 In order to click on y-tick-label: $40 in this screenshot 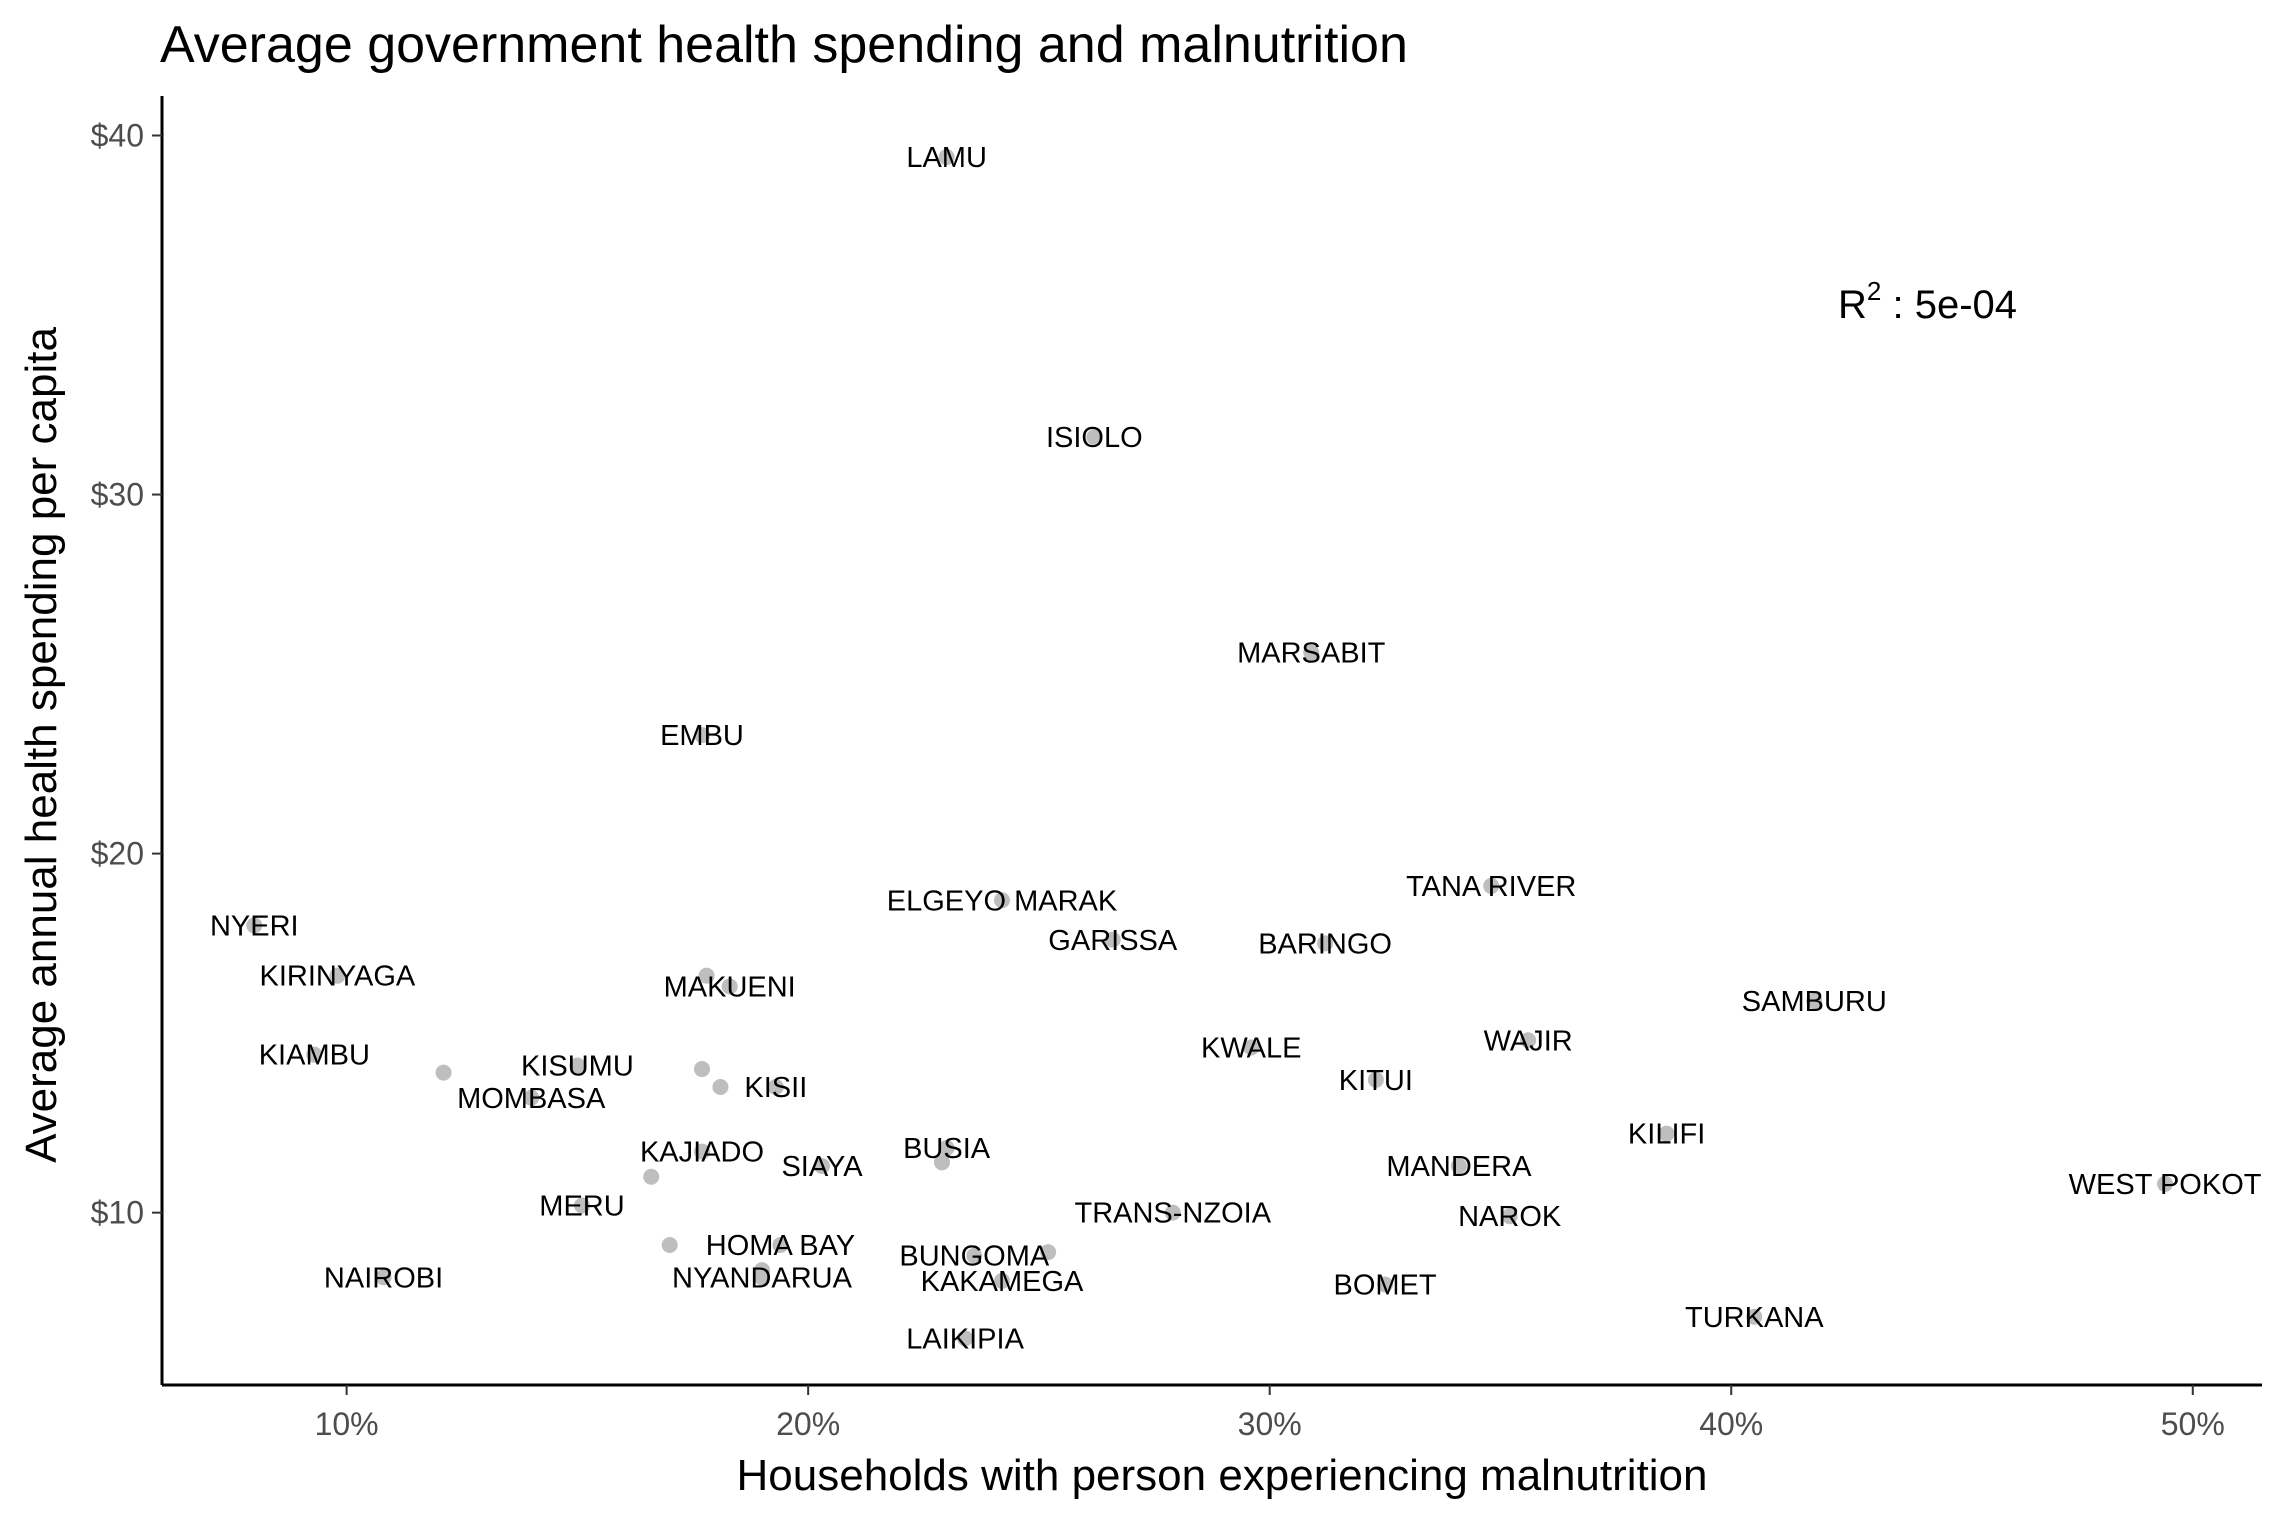, I will do `click(117, 135)`.